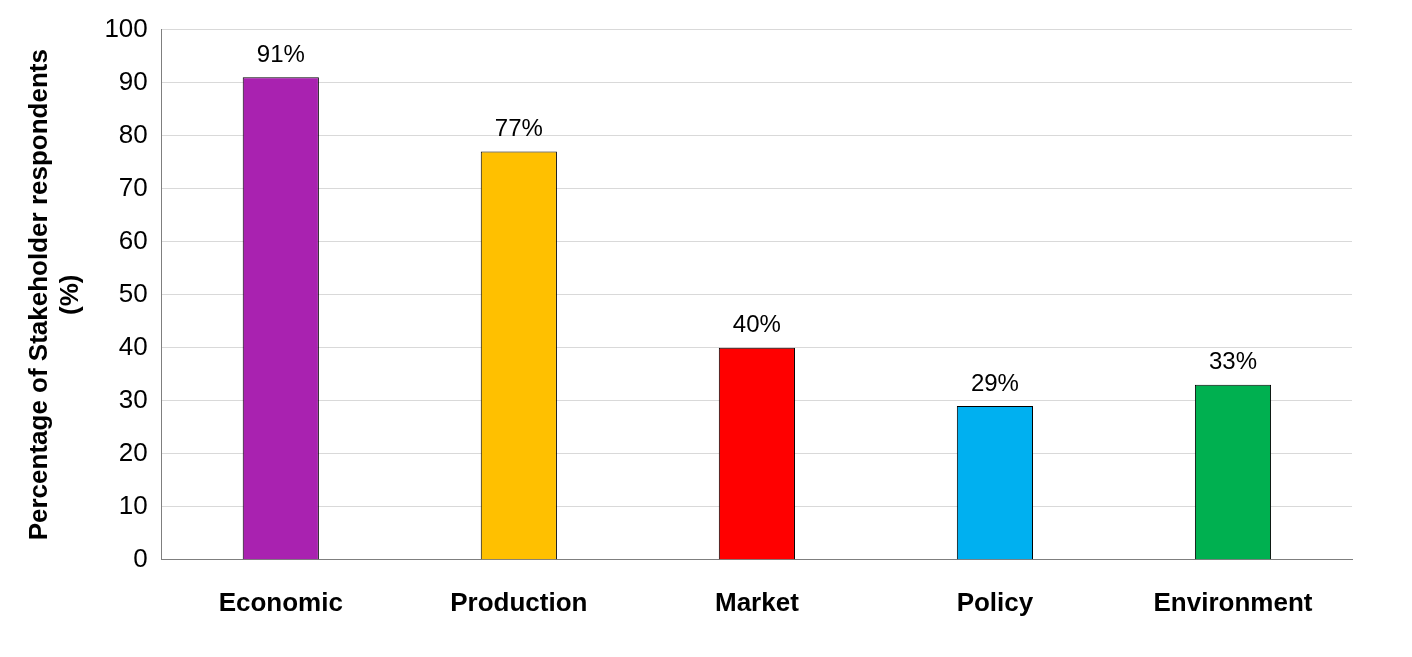 This screenshot has height=657, width=1412. I want to click on x-tick-label: Policy, so click(995, 601).